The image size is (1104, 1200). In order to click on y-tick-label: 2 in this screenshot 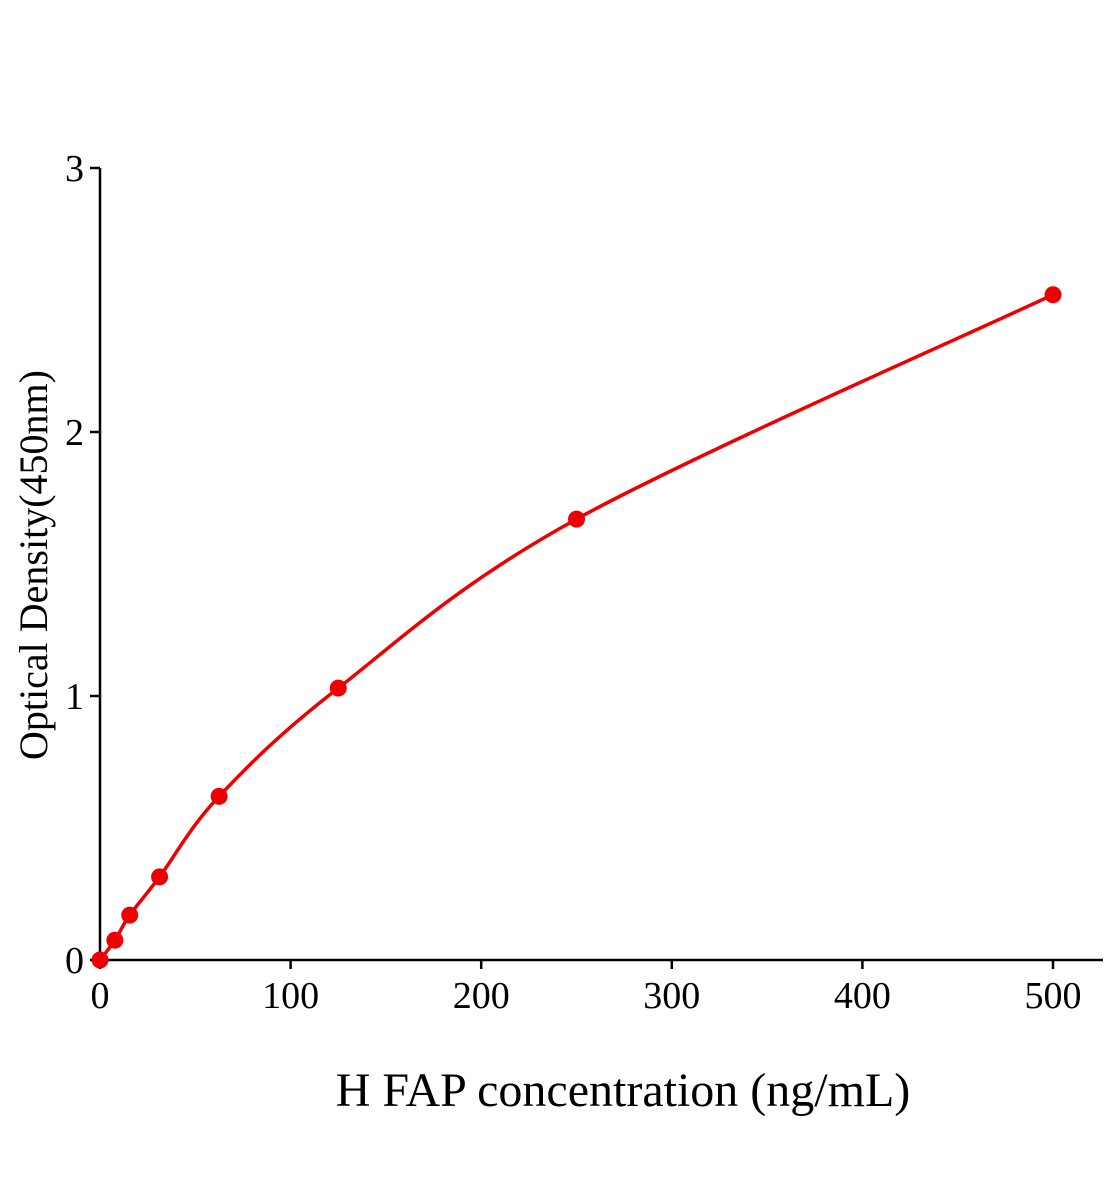, I will do `click(74, 433)`.